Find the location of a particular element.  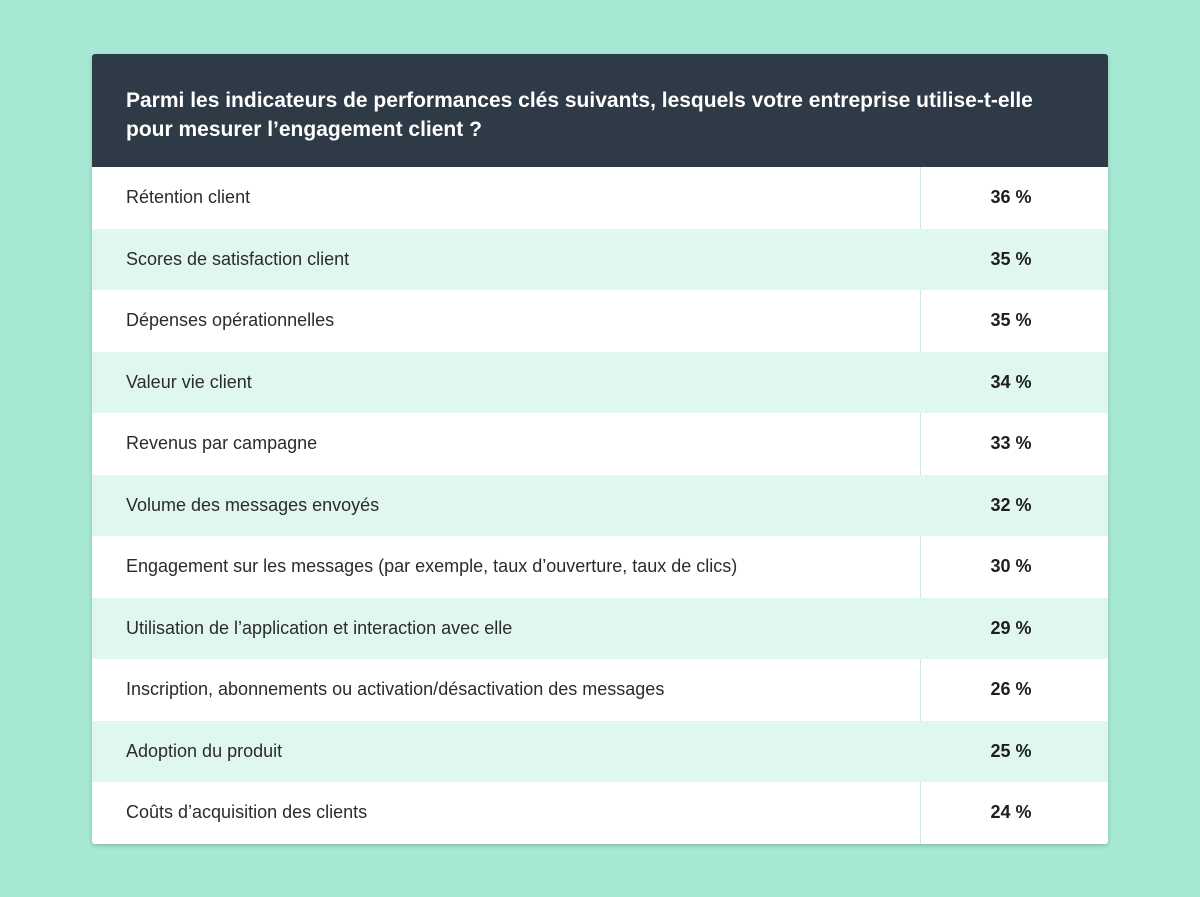

row-value: 36 % is located at coordinates (1011, 197).